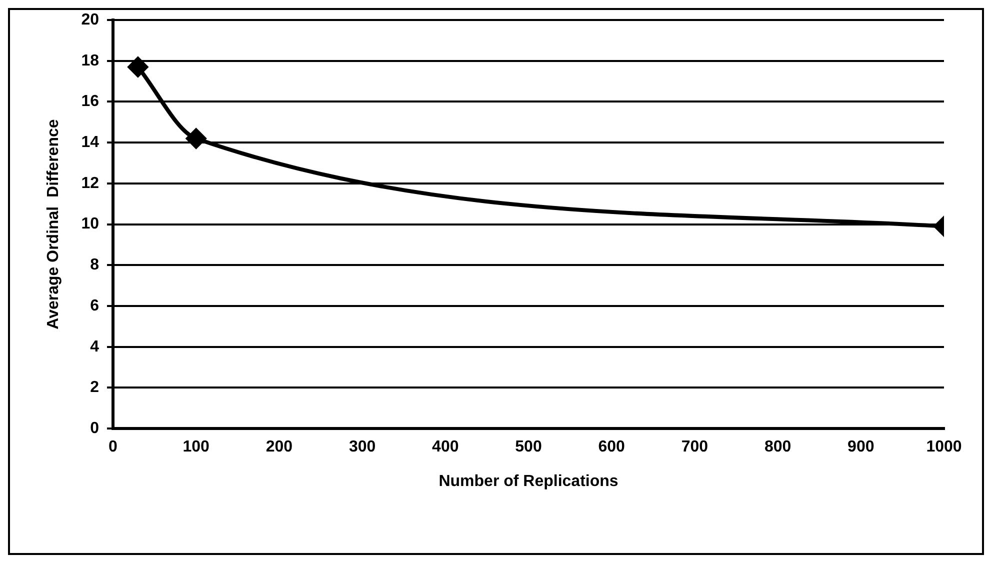  What do you see at coordinates (90, 142) in the screenshot?
I see `y-tick-label: 14` at bounding box center [90, 142].